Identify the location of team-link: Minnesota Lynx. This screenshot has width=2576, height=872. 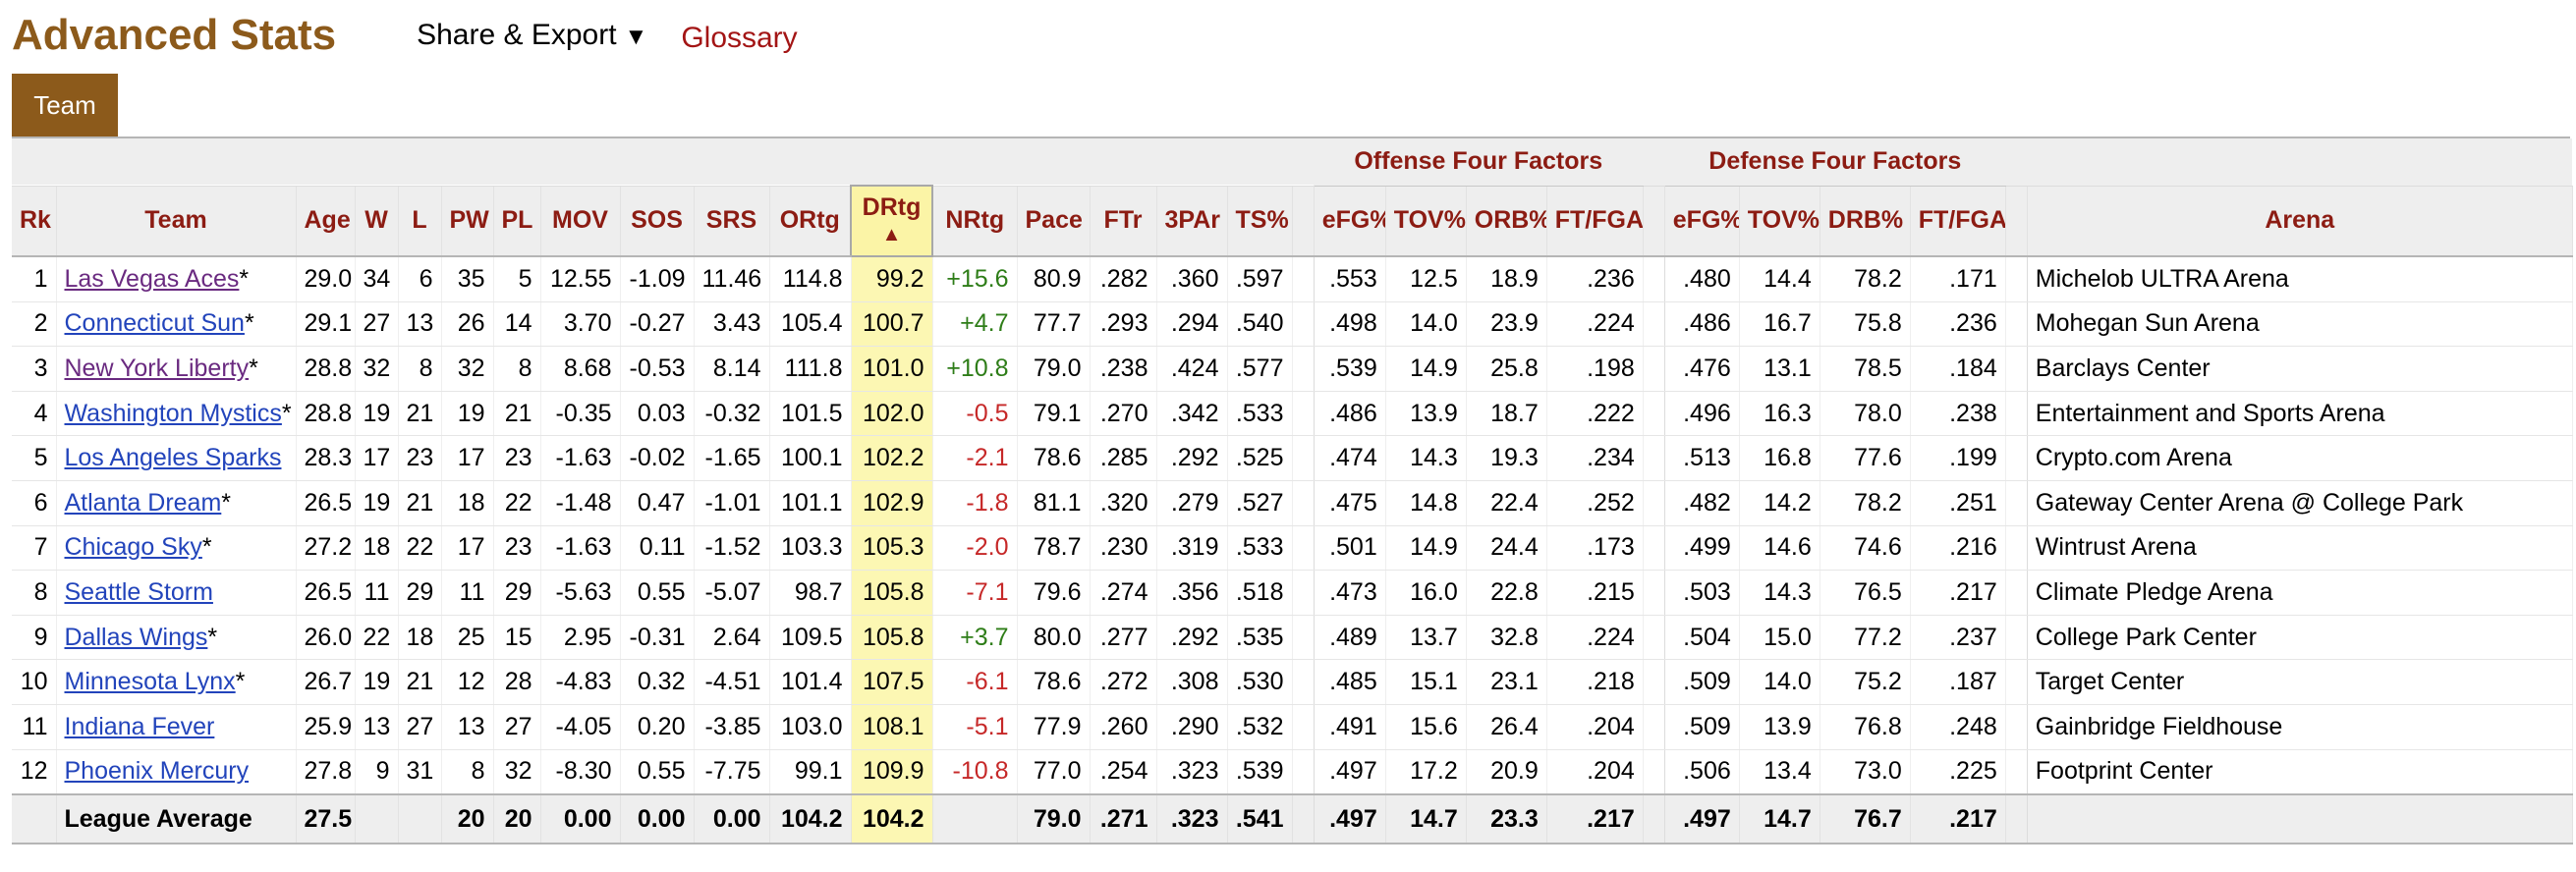
(150, 682).